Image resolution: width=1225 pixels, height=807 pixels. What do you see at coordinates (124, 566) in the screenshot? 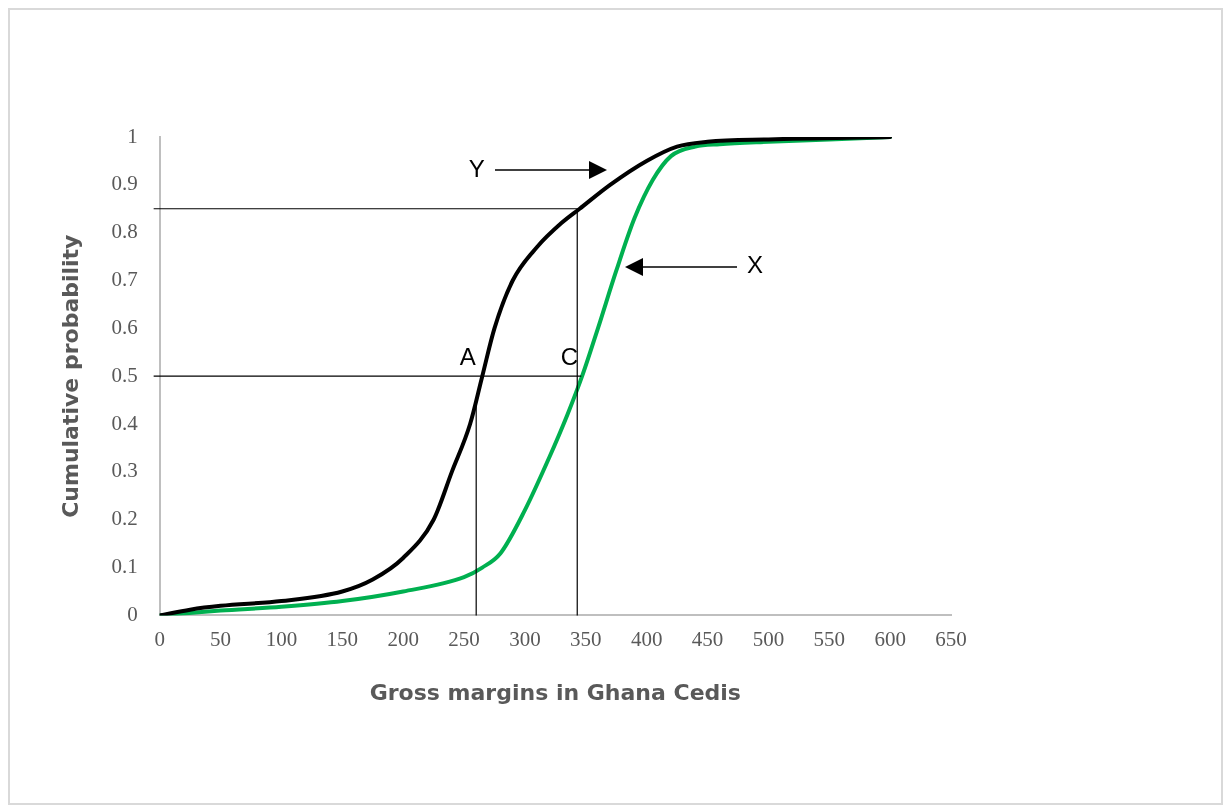
I see `y-tick-label: 0.1` at bounding box center [124, 566].